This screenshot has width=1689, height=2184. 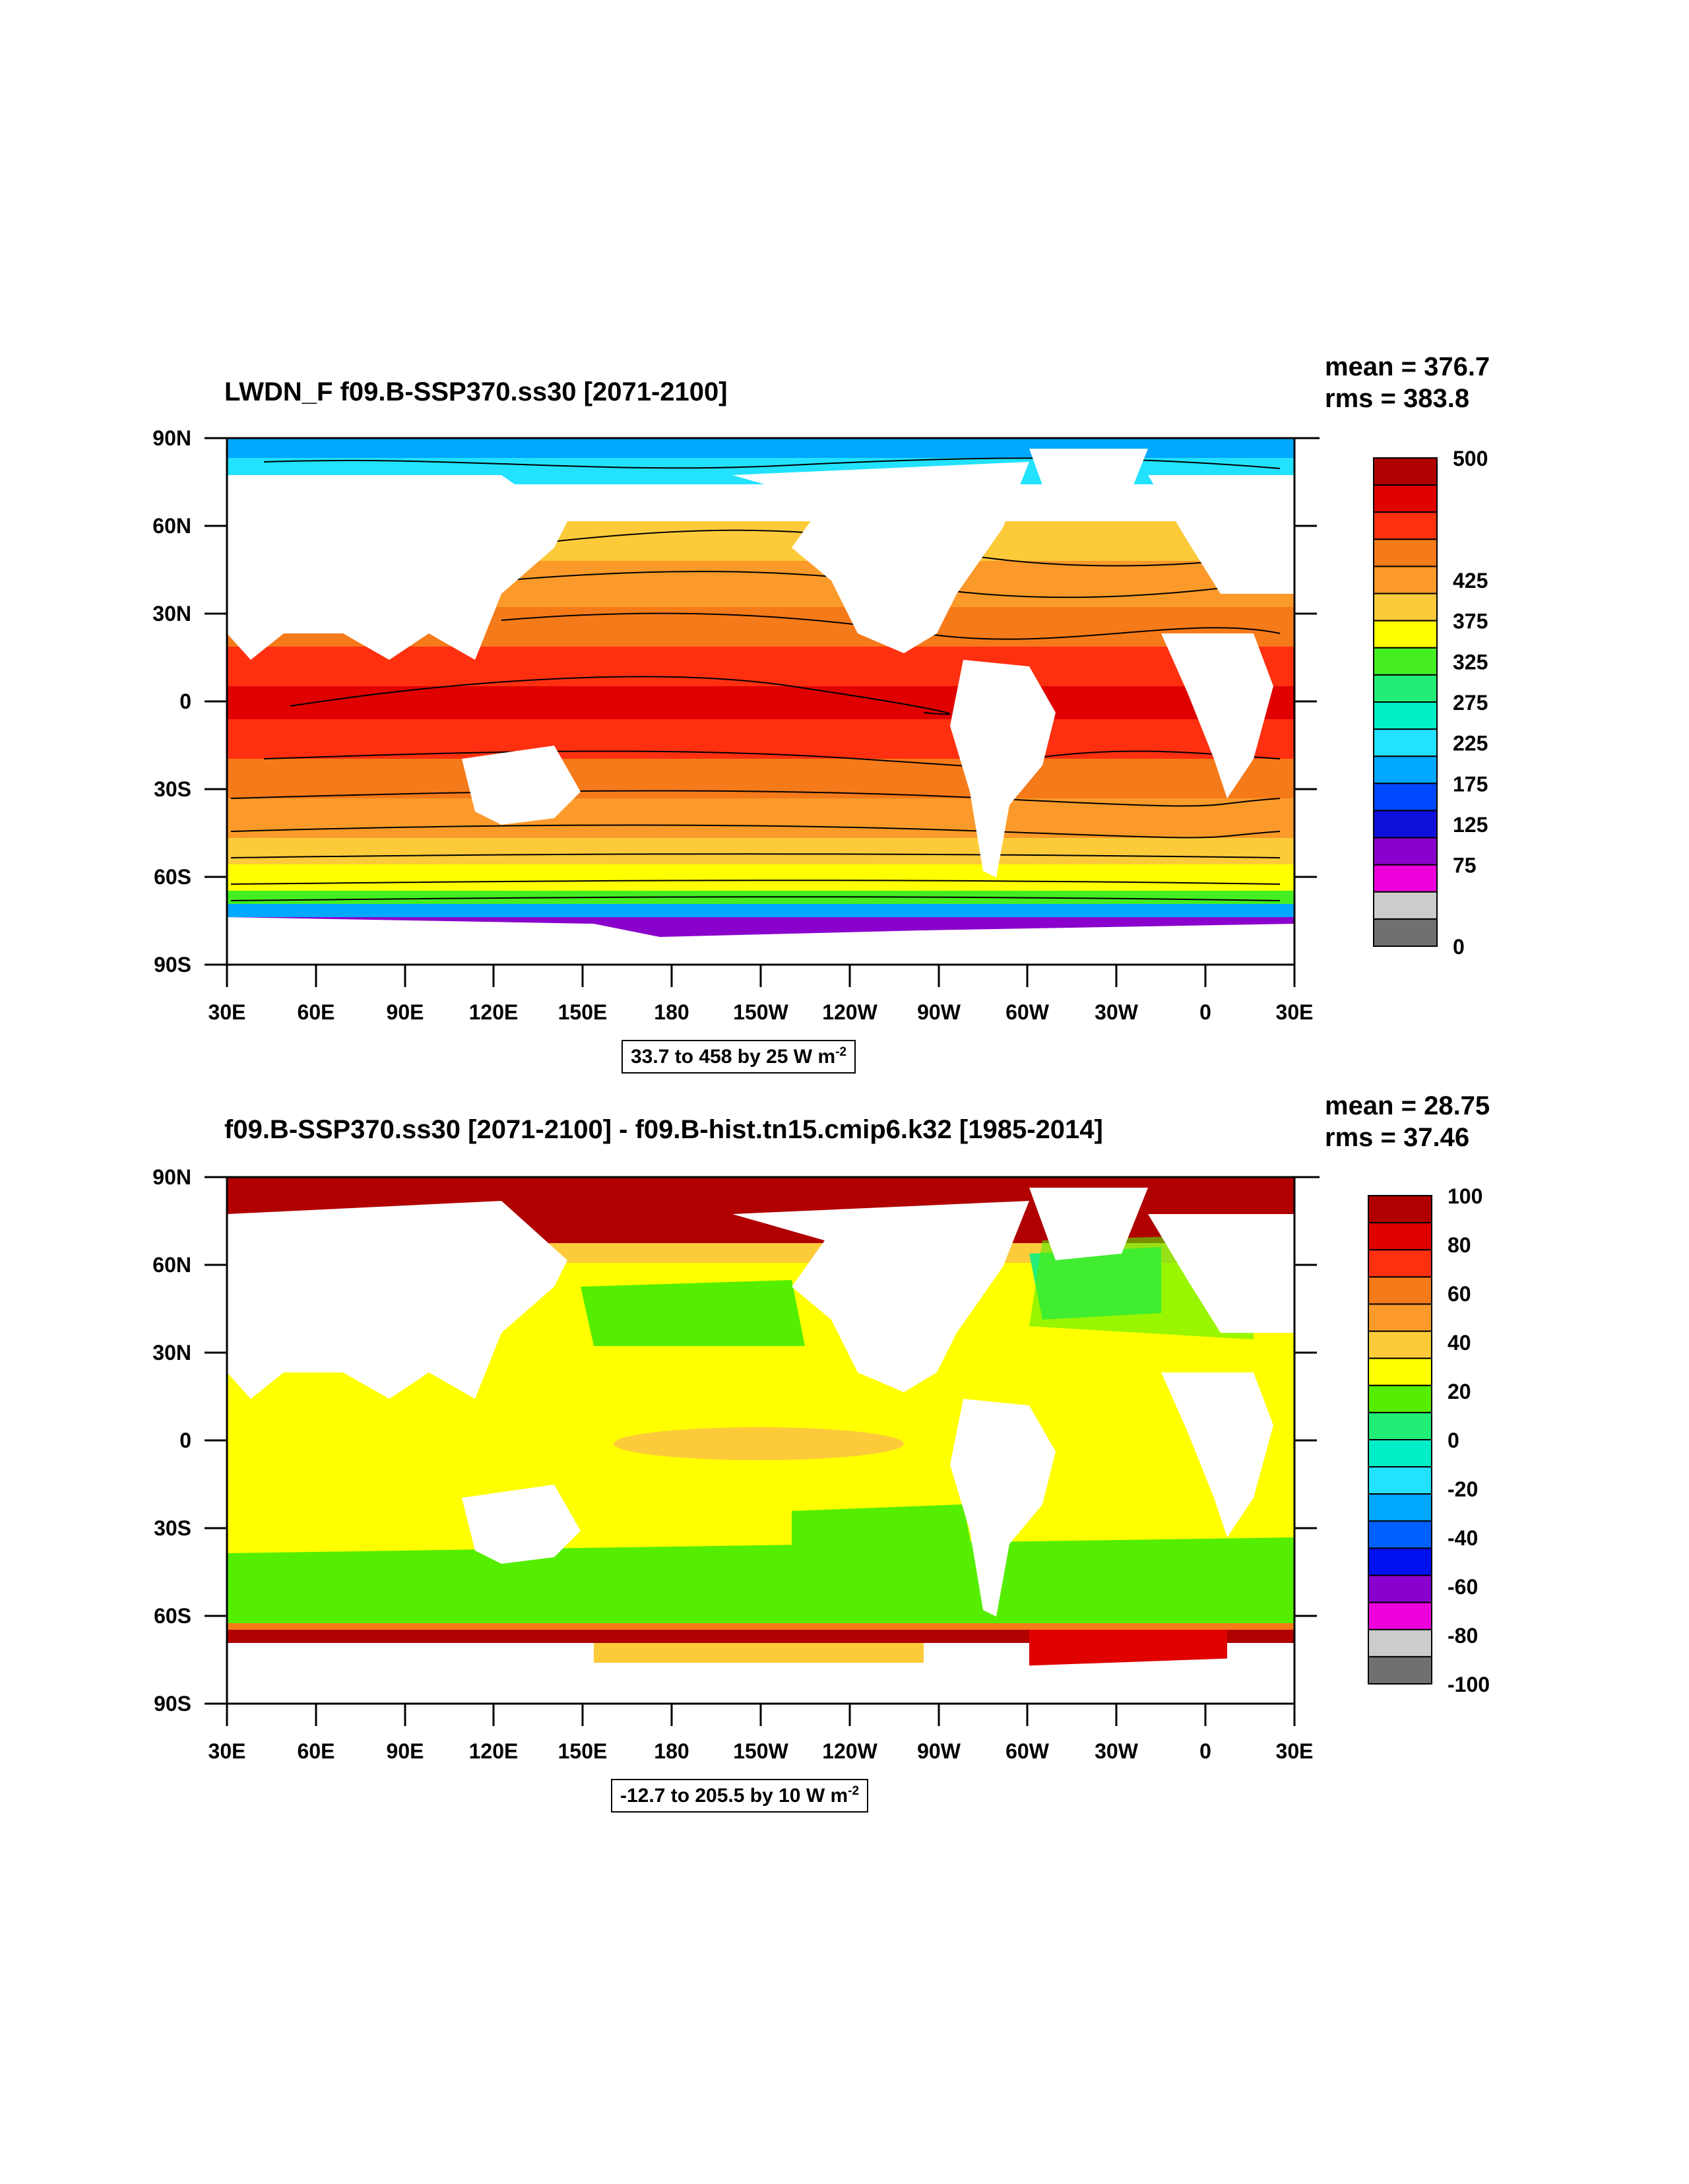 What do you see at coordinates (1470, 662) in the screenshot?
I see `colorbar-label: 325` at bounding box center [1470, 662].